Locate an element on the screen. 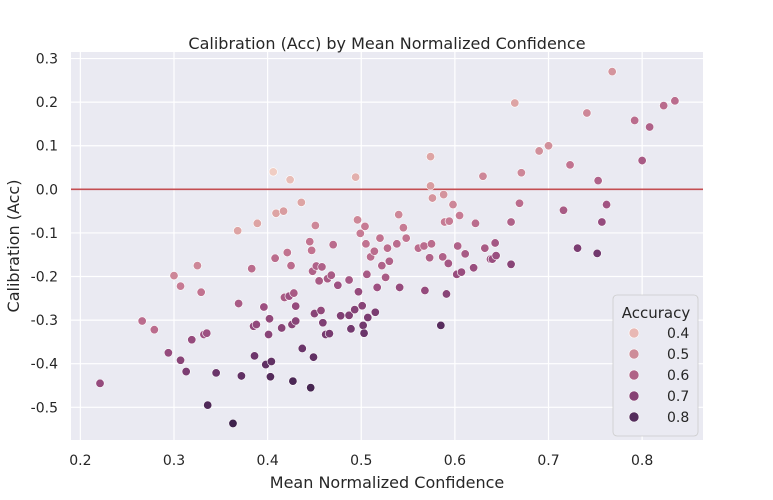 The height and width of the screenshot is (500, 773). x-tick-label: 0.3 is located at coordinates (174, 461).